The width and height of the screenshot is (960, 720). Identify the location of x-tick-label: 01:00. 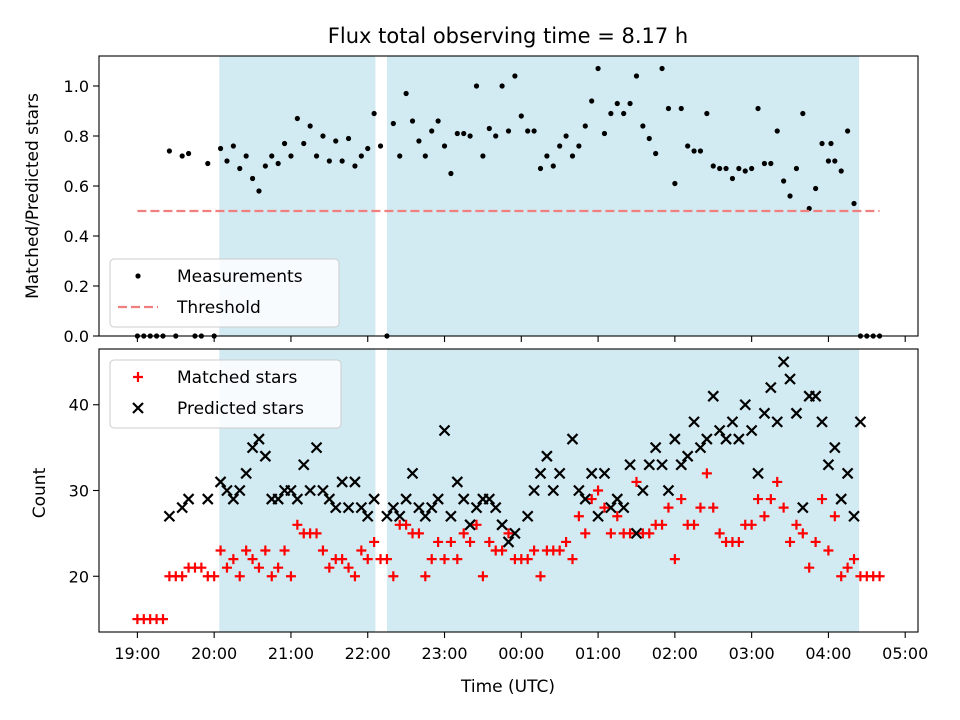
(598, 653).